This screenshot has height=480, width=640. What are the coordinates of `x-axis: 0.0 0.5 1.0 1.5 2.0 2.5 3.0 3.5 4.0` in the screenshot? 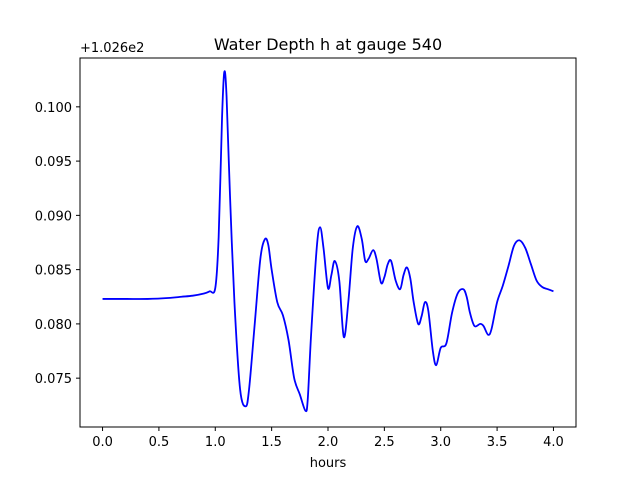 It's located at (328, 438).